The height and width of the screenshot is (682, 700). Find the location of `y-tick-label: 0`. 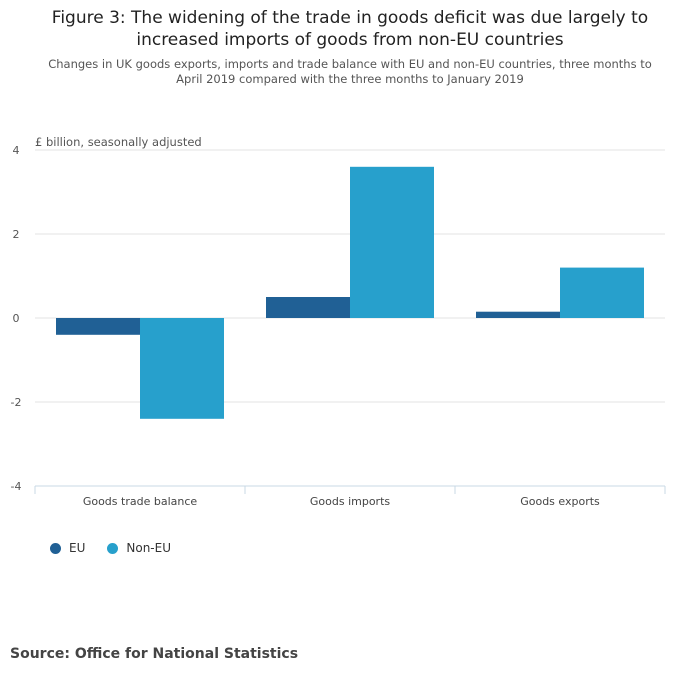

y-tick-label: 0 is located at coordinates (16, 318).